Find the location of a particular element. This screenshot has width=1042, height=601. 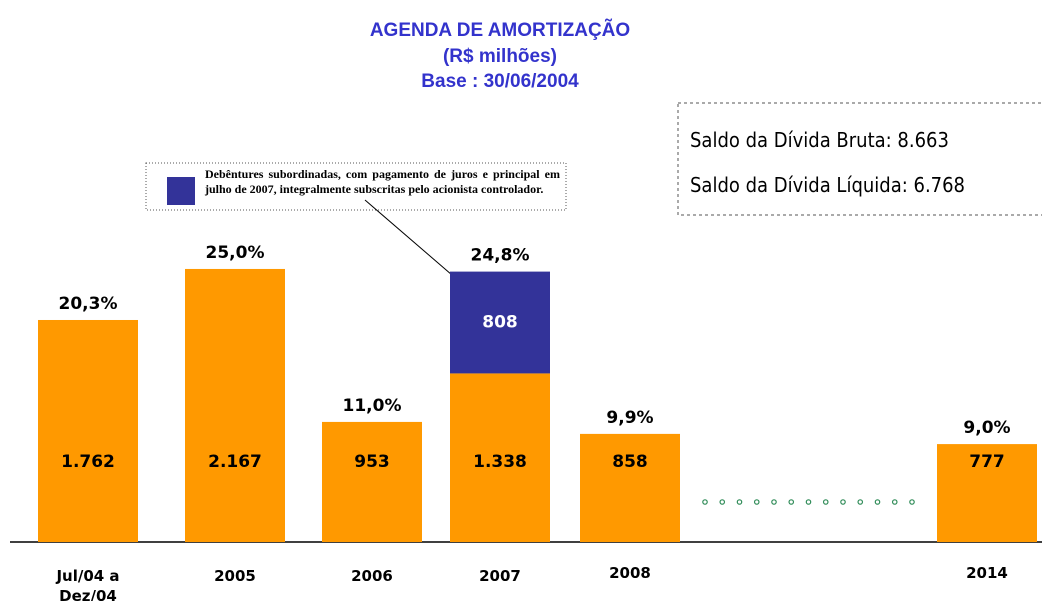

share-label: 11,0% is located at coordinates (372, 406).